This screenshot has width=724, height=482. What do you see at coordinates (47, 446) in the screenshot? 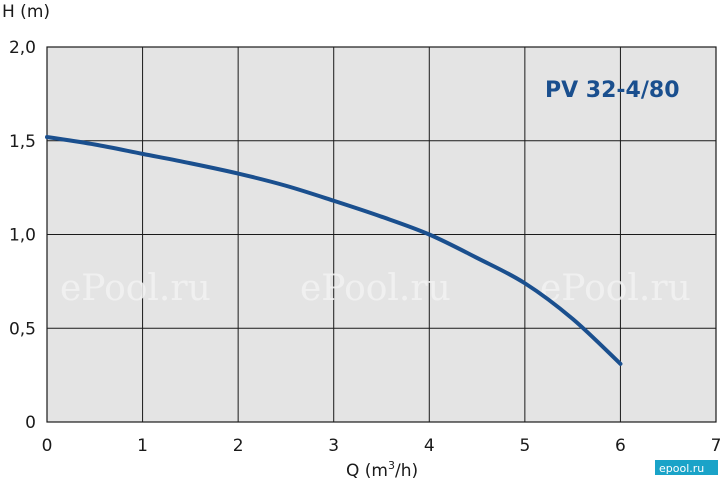
I see `x-tick-label: 0` at bounding box center [47, 446].